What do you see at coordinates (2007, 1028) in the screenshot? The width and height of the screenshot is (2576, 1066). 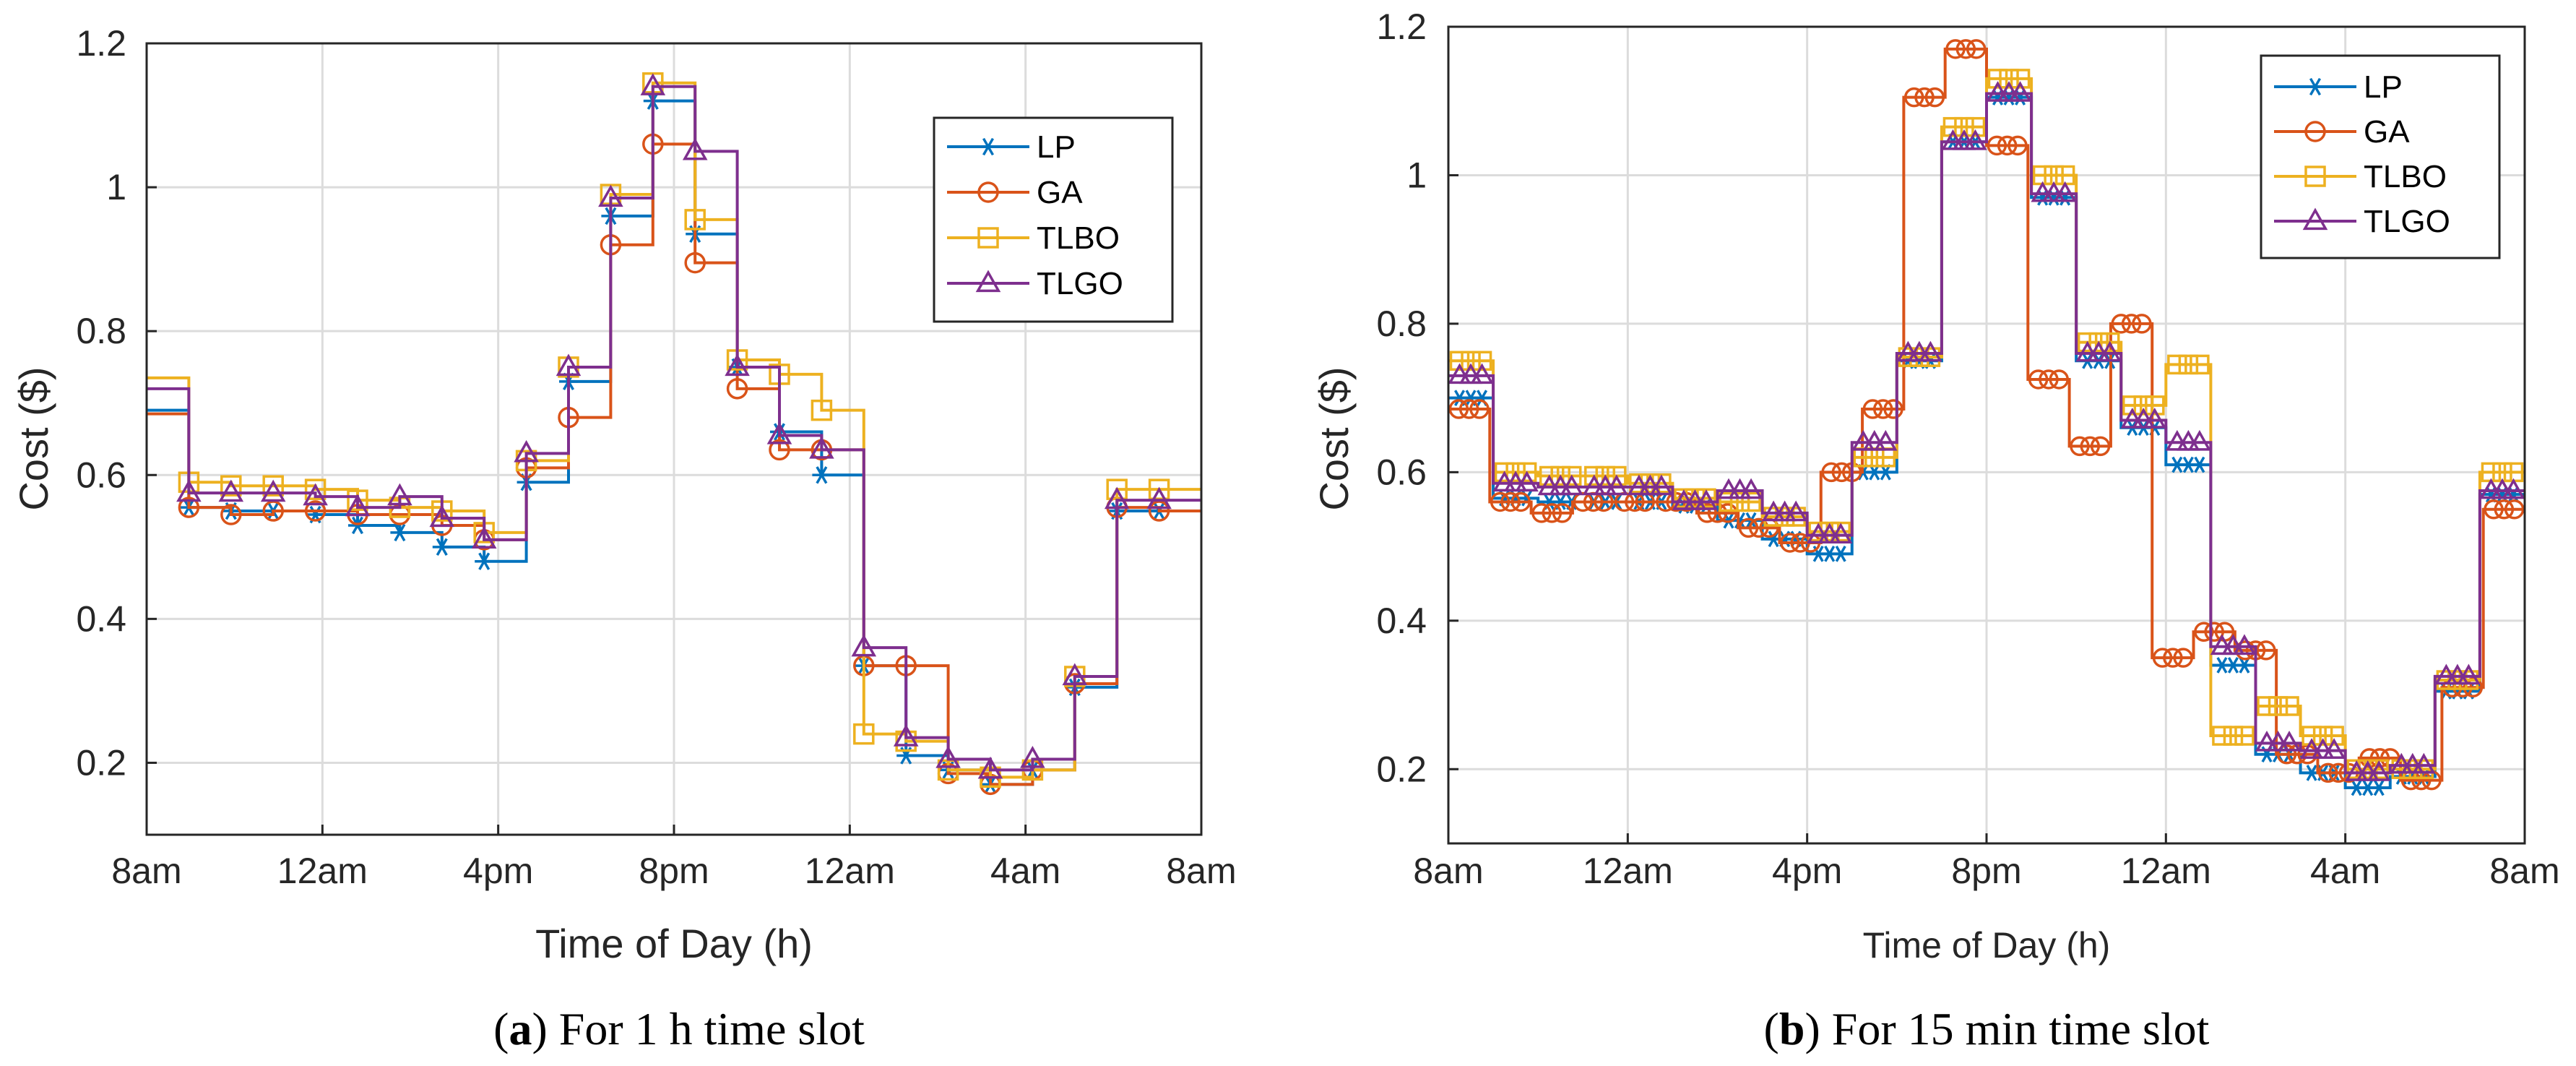 I see `caption-b-text: ) For 15 min time slot` at bounding box center [2007, 1028].